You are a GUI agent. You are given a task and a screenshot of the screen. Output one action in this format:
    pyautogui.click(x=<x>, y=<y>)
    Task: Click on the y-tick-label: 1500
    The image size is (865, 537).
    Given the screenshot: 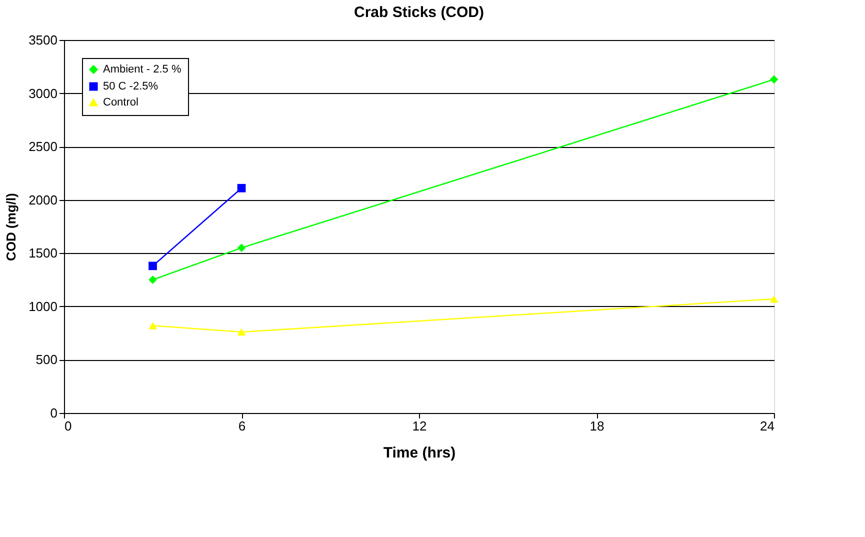 What is the action you would take?
    pyautogui.click(x=43, y=253)
    